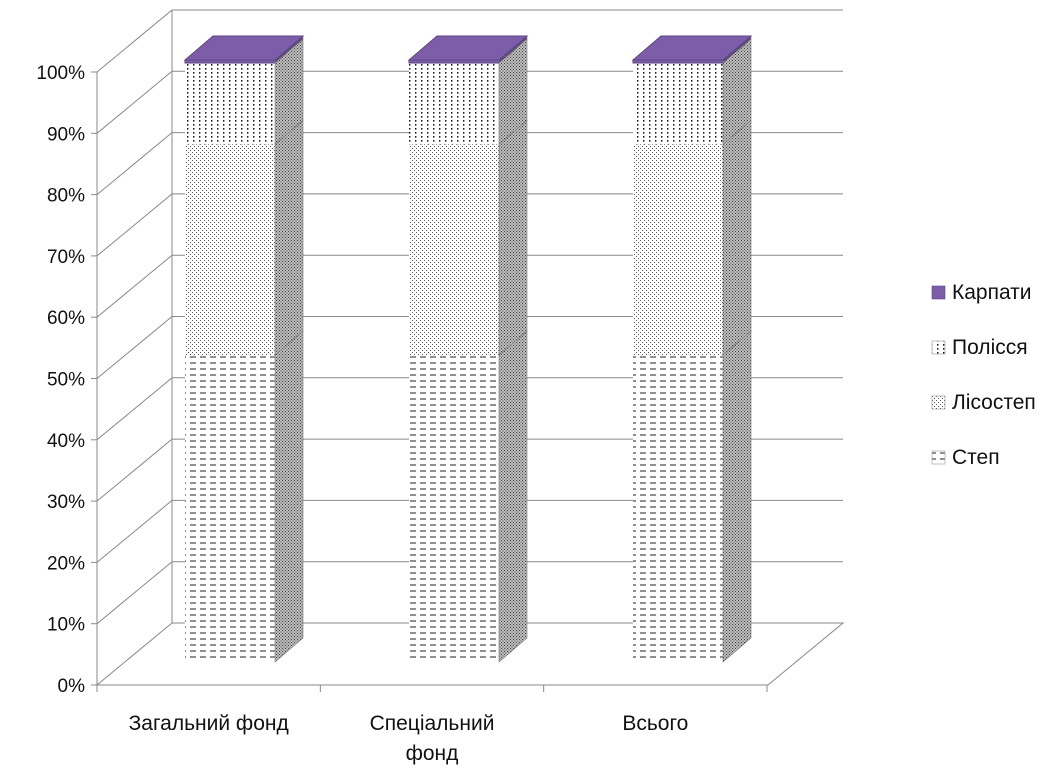 The height and width of the screenshot is (776, 1055). What do you see at coordinates (66, 563) in the screenshot?
I see `y-tick-label: 20%` at bounding box center [66, 563].